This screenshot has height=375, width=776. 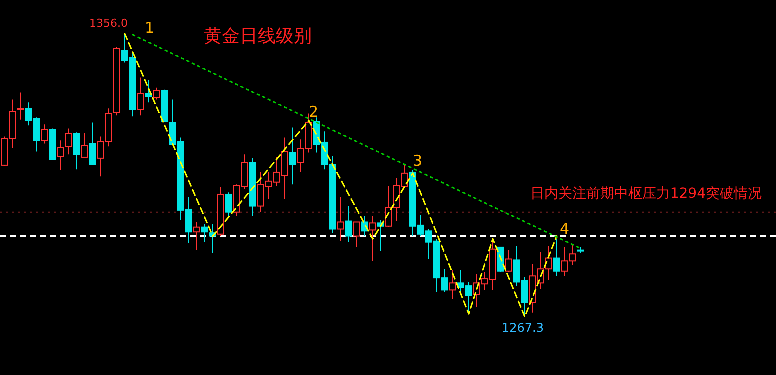 I want to click on annotation: 1, so click(x=150, y=28).